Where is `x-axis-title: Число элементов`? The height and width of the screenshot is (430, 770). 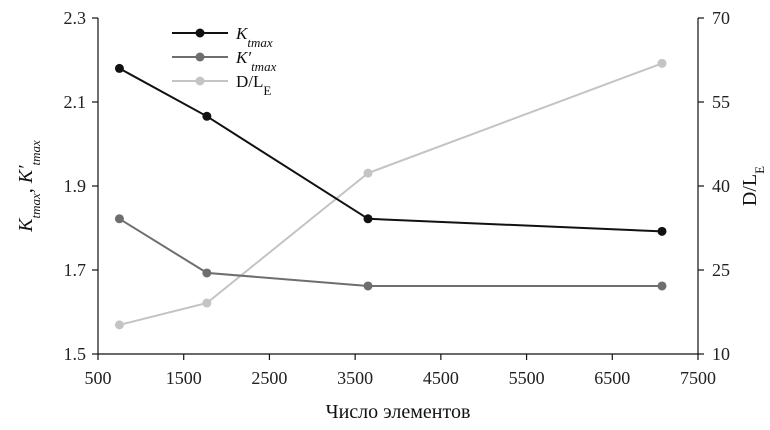 x-axis-title: Число элементов is located at coordinates (398, 412).